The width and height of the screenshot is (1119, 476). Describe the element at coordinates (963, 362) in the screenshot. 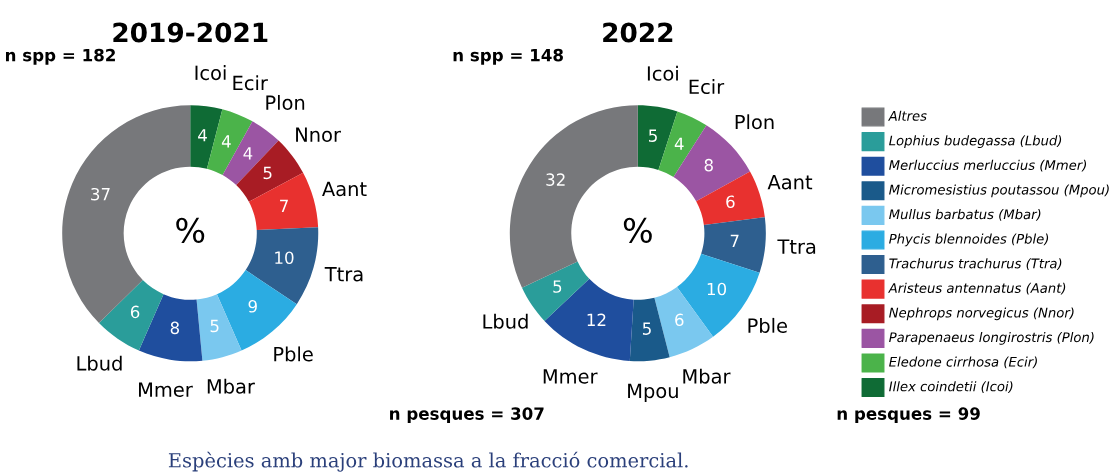

I see `category-label: Eledone cirrhosa (Ecir)` at that location.